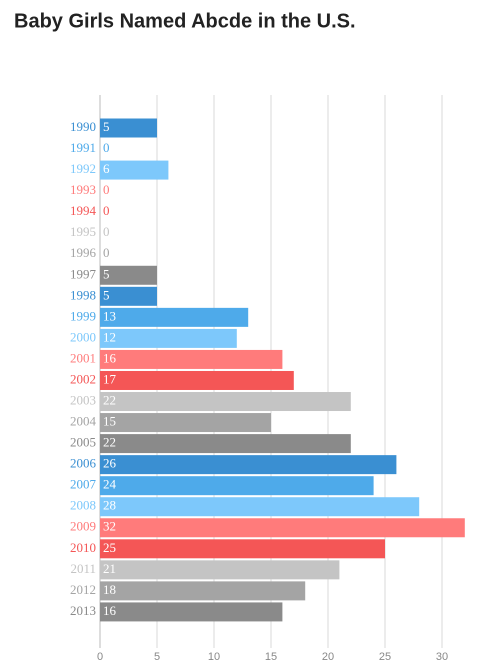 The image size is (500, 667). I want to click on x-tick-label: 15, so click(271, 657).